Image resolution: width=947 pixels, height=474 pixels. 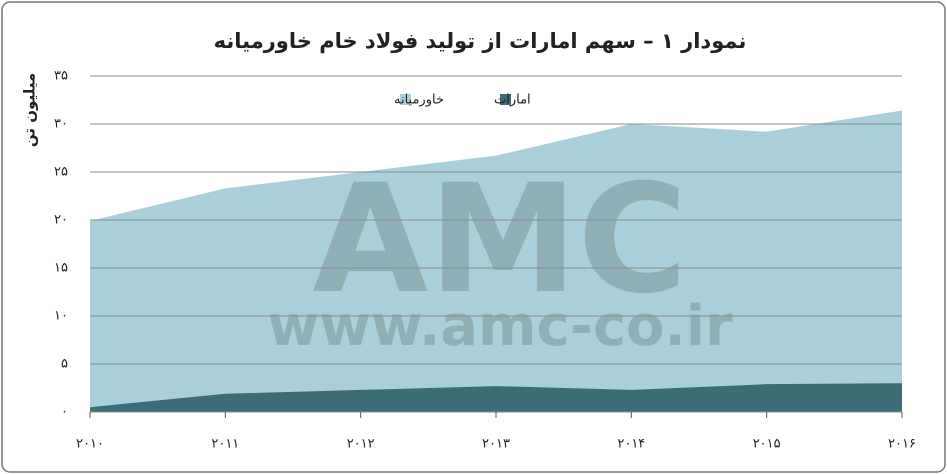 What do you see at coordinates (61, 316) in the screenshot?
I see `y-tick-label: ۱۰` at bounding box center [61, 316].